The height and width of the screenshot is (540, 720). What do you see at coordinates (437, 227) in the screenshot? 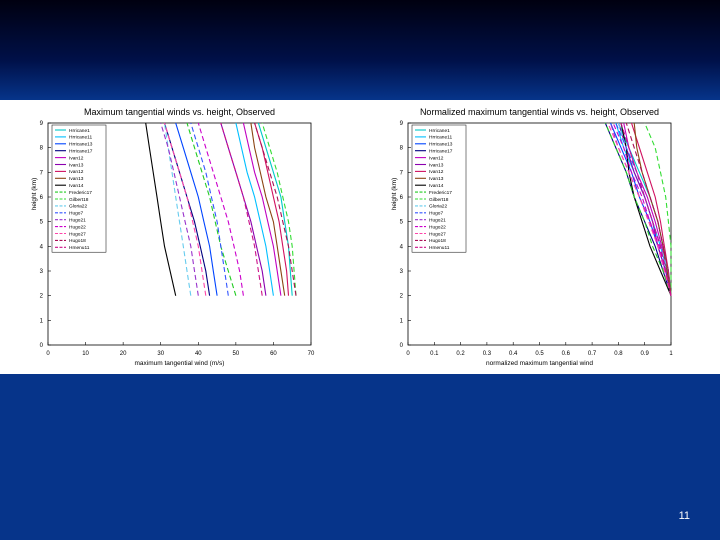
I see `legend-label: Hugo22` at bounding box center [437, 227].